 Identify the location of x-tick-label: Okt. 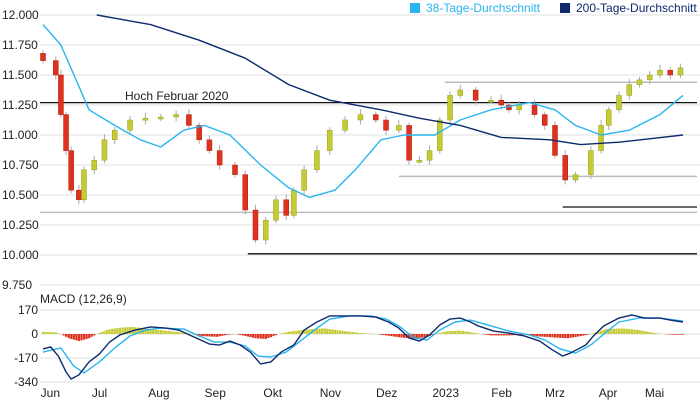
(272, 393).